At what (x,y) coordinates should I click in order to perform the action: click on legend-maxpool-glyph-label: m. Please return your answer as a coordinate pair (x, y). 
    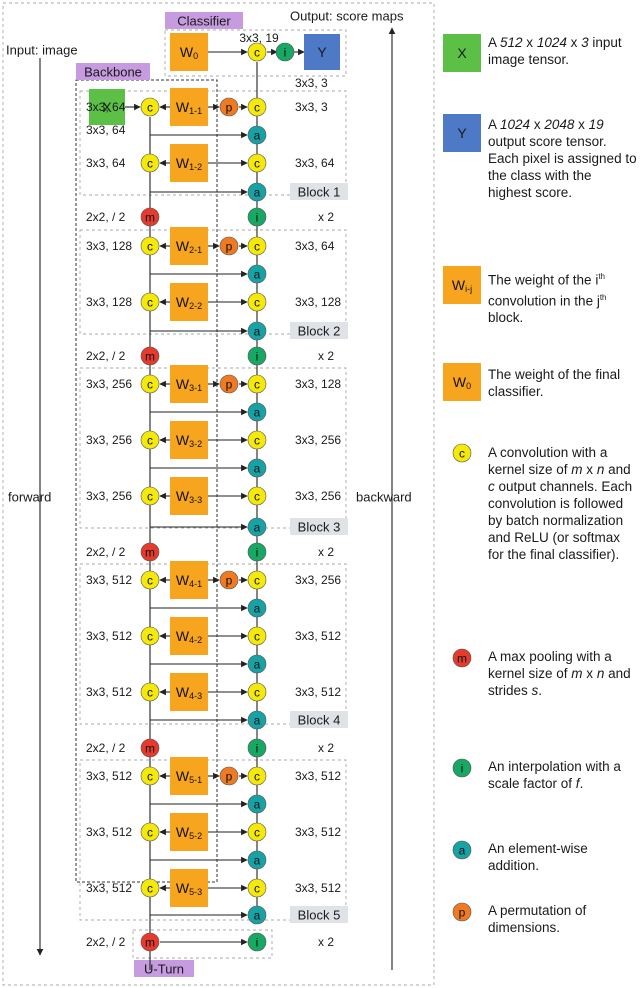
    Looking at the image, I should click on (462, 659).